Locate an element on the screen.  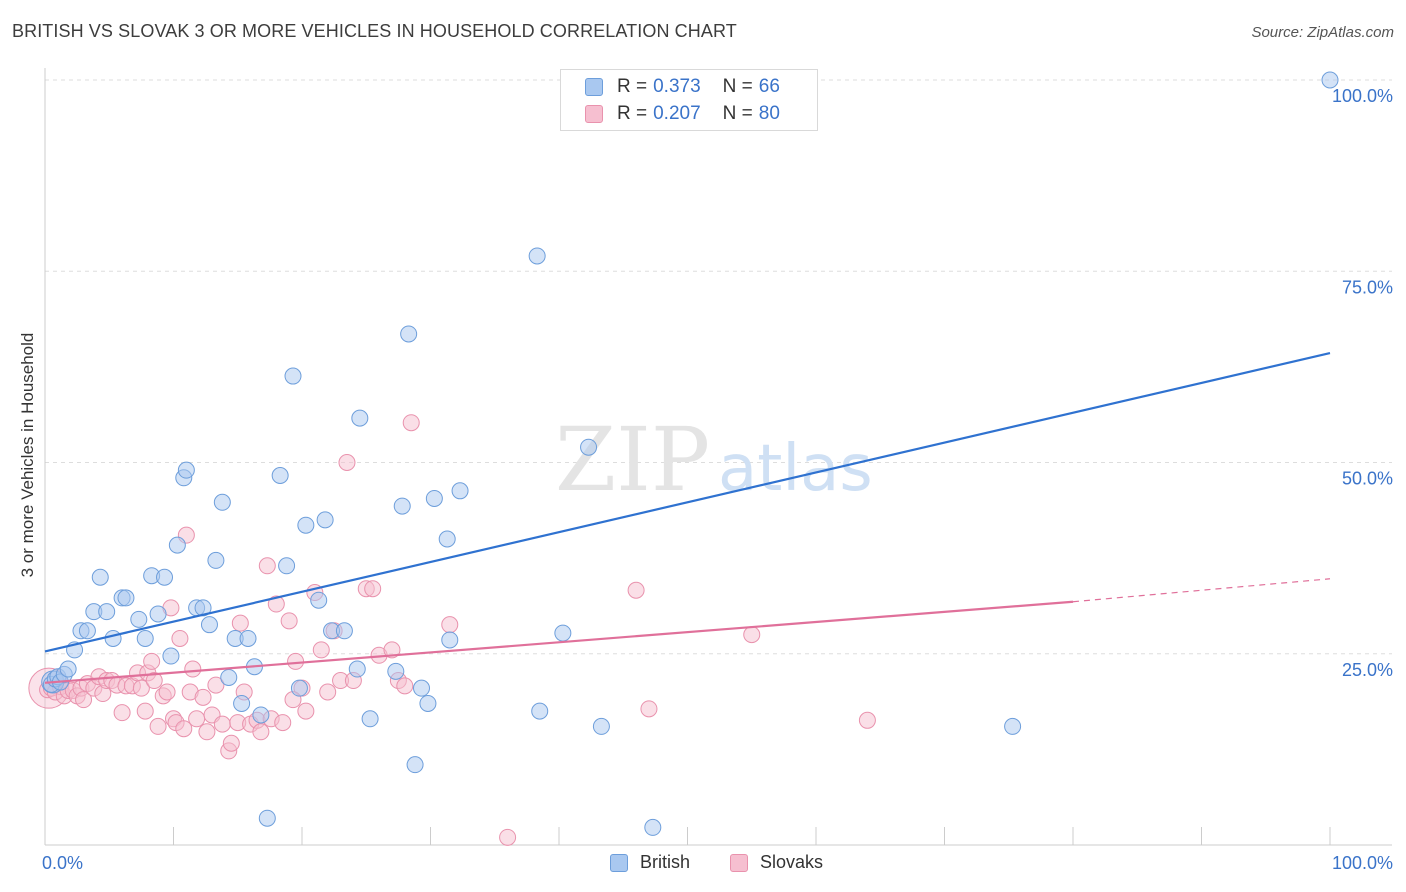
slovaks-trend-line is located at coordinates (559, 642).